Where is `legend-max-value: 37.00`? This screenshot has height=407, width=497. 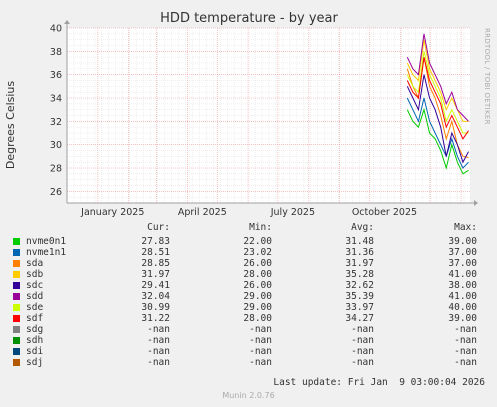
legend-max-value: 37.00 is located at coordinates (462, 252).